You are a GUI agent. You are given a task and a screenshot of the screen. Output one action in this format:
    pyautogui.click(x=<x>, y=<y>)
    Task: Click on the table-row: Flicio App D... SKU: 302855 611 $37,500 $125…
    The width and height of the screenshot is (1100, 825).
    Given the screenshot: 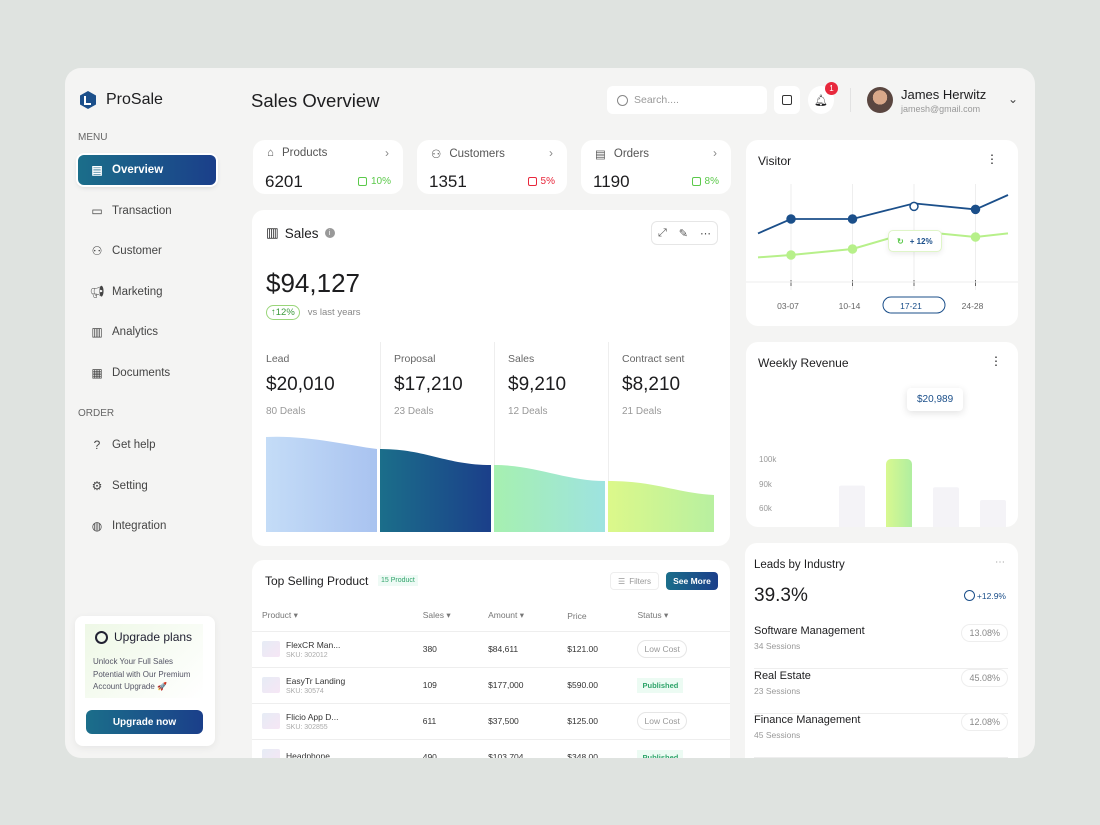 What is the action you would take?
    pyautogui.click(x=491, y=720)
    